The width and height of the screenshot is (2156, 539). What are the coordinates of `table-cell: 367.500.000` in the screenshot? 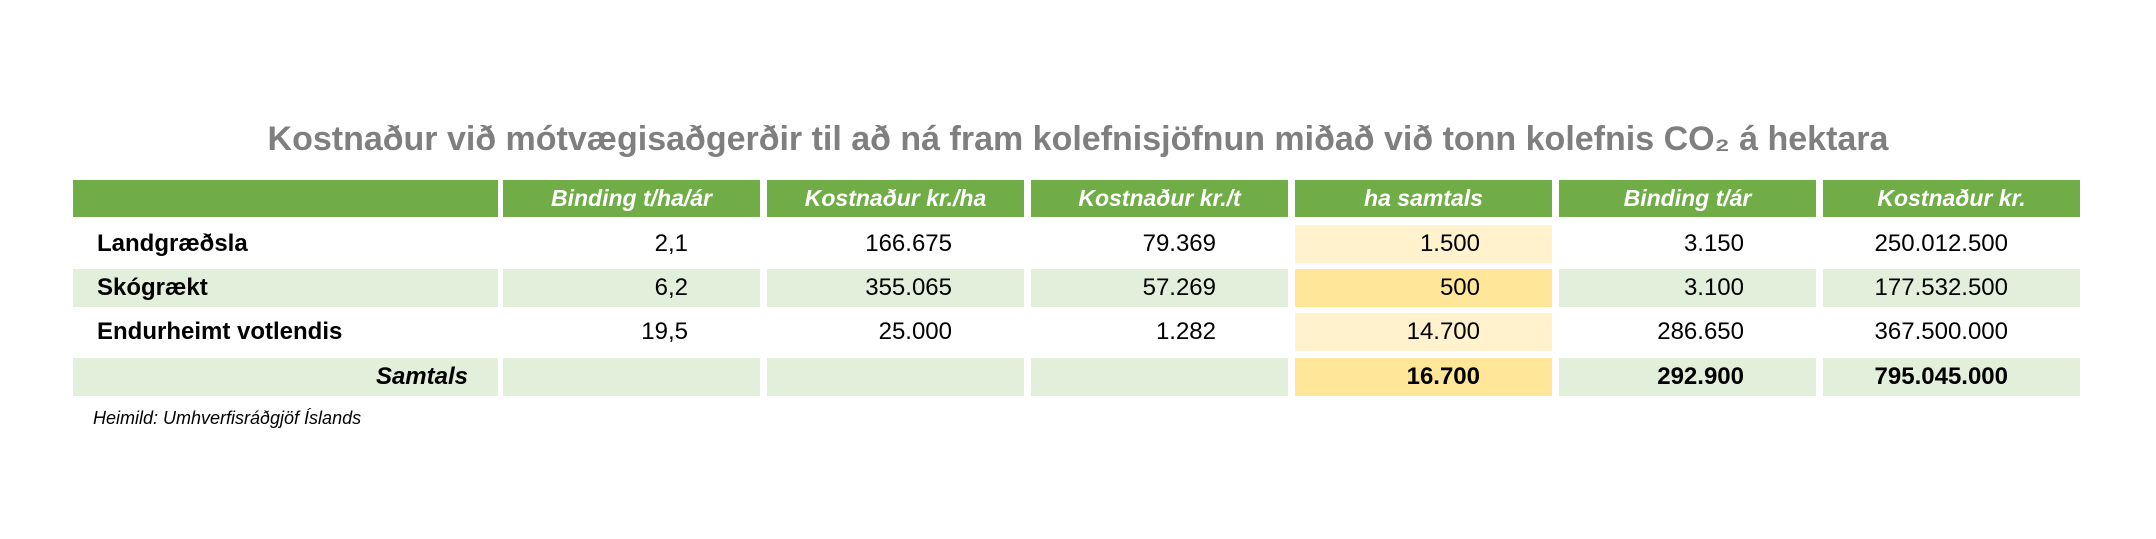 It's located at (1951, 332).